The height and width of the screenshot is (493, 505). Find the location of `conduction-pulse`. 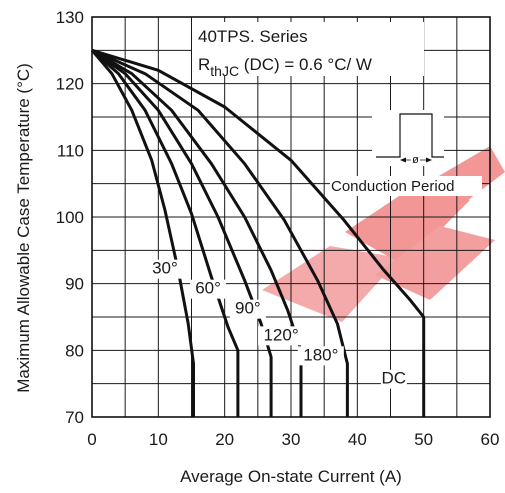

conduction-pulse is located at coordinates (410, 135).